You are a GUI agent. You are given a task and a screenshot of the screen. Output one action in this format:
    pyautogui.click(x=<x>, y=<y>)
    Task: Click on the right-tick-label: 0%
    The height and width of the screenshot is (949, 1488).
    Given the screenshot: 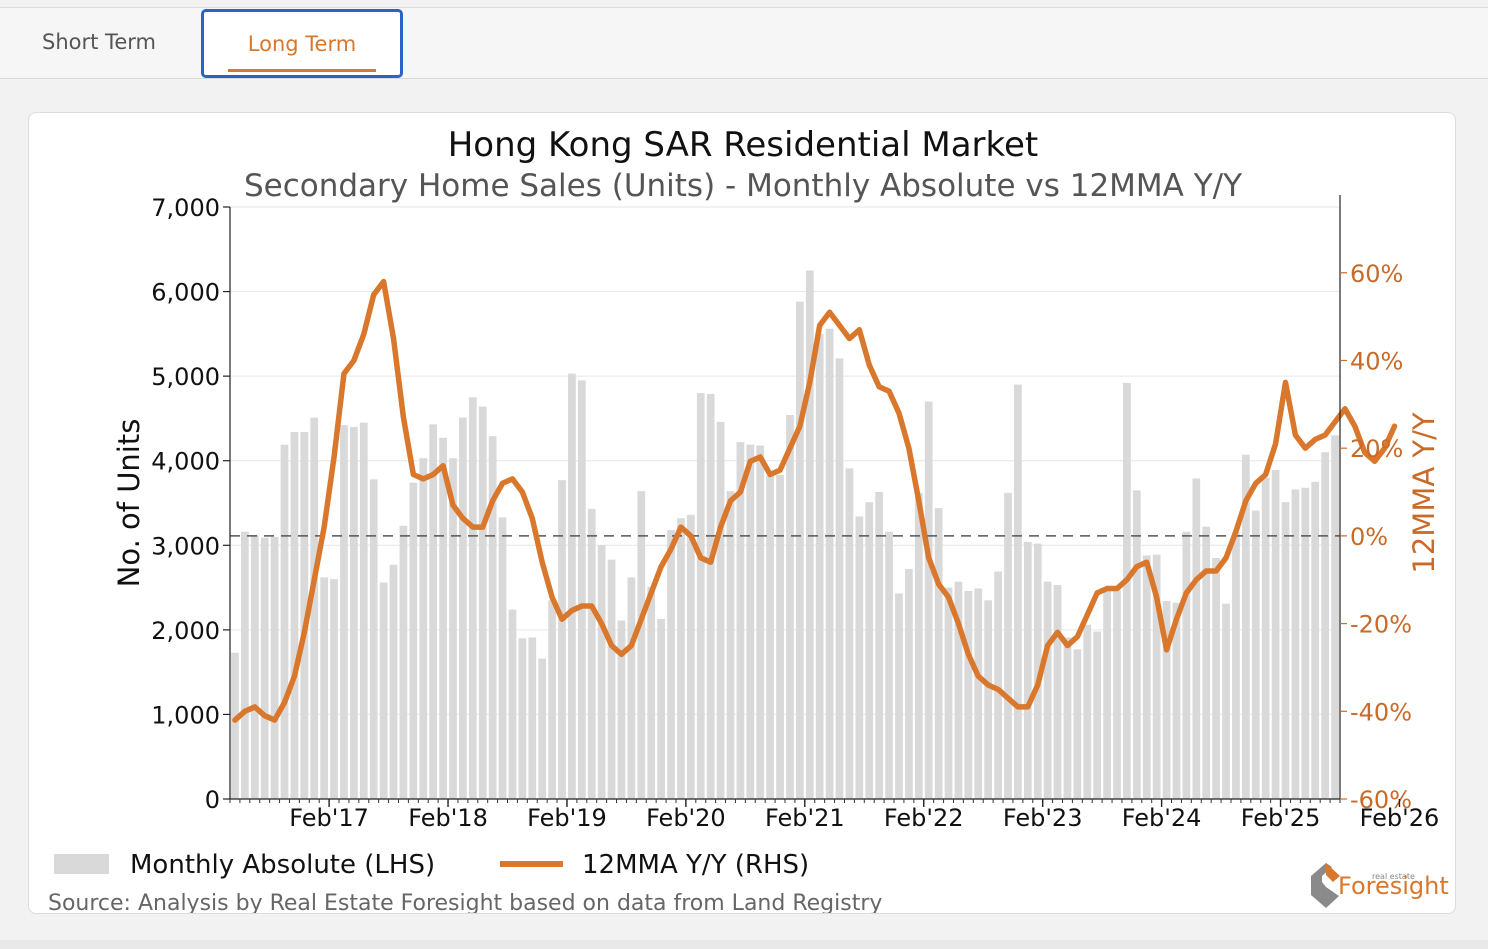 What is the action you would take?
    pyautogui.click(x=1369, y=537)
    